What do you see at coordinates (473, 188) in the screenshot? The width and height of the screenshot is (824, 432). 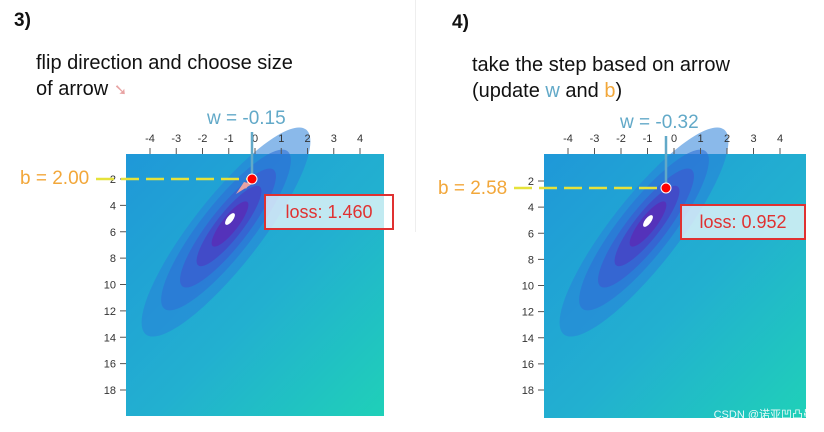 I see `step-4-b-label: b = 2.58` at bounding box center [473, 188].